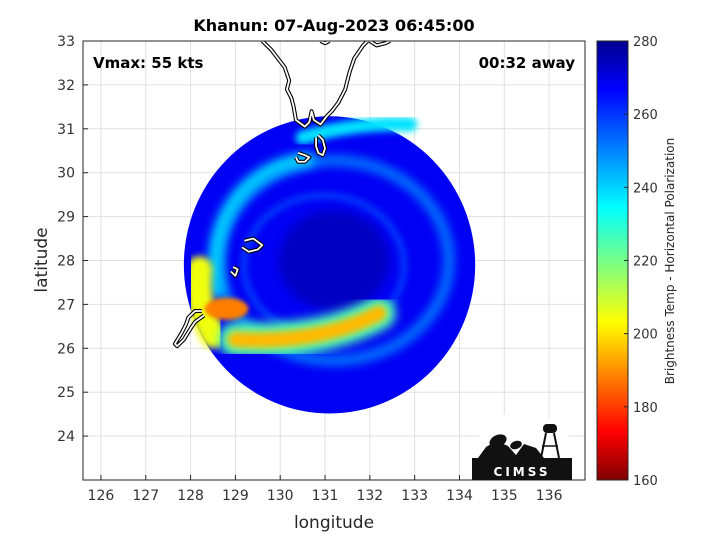  I want to click on x-tick-label: 126, so click(101, 496).